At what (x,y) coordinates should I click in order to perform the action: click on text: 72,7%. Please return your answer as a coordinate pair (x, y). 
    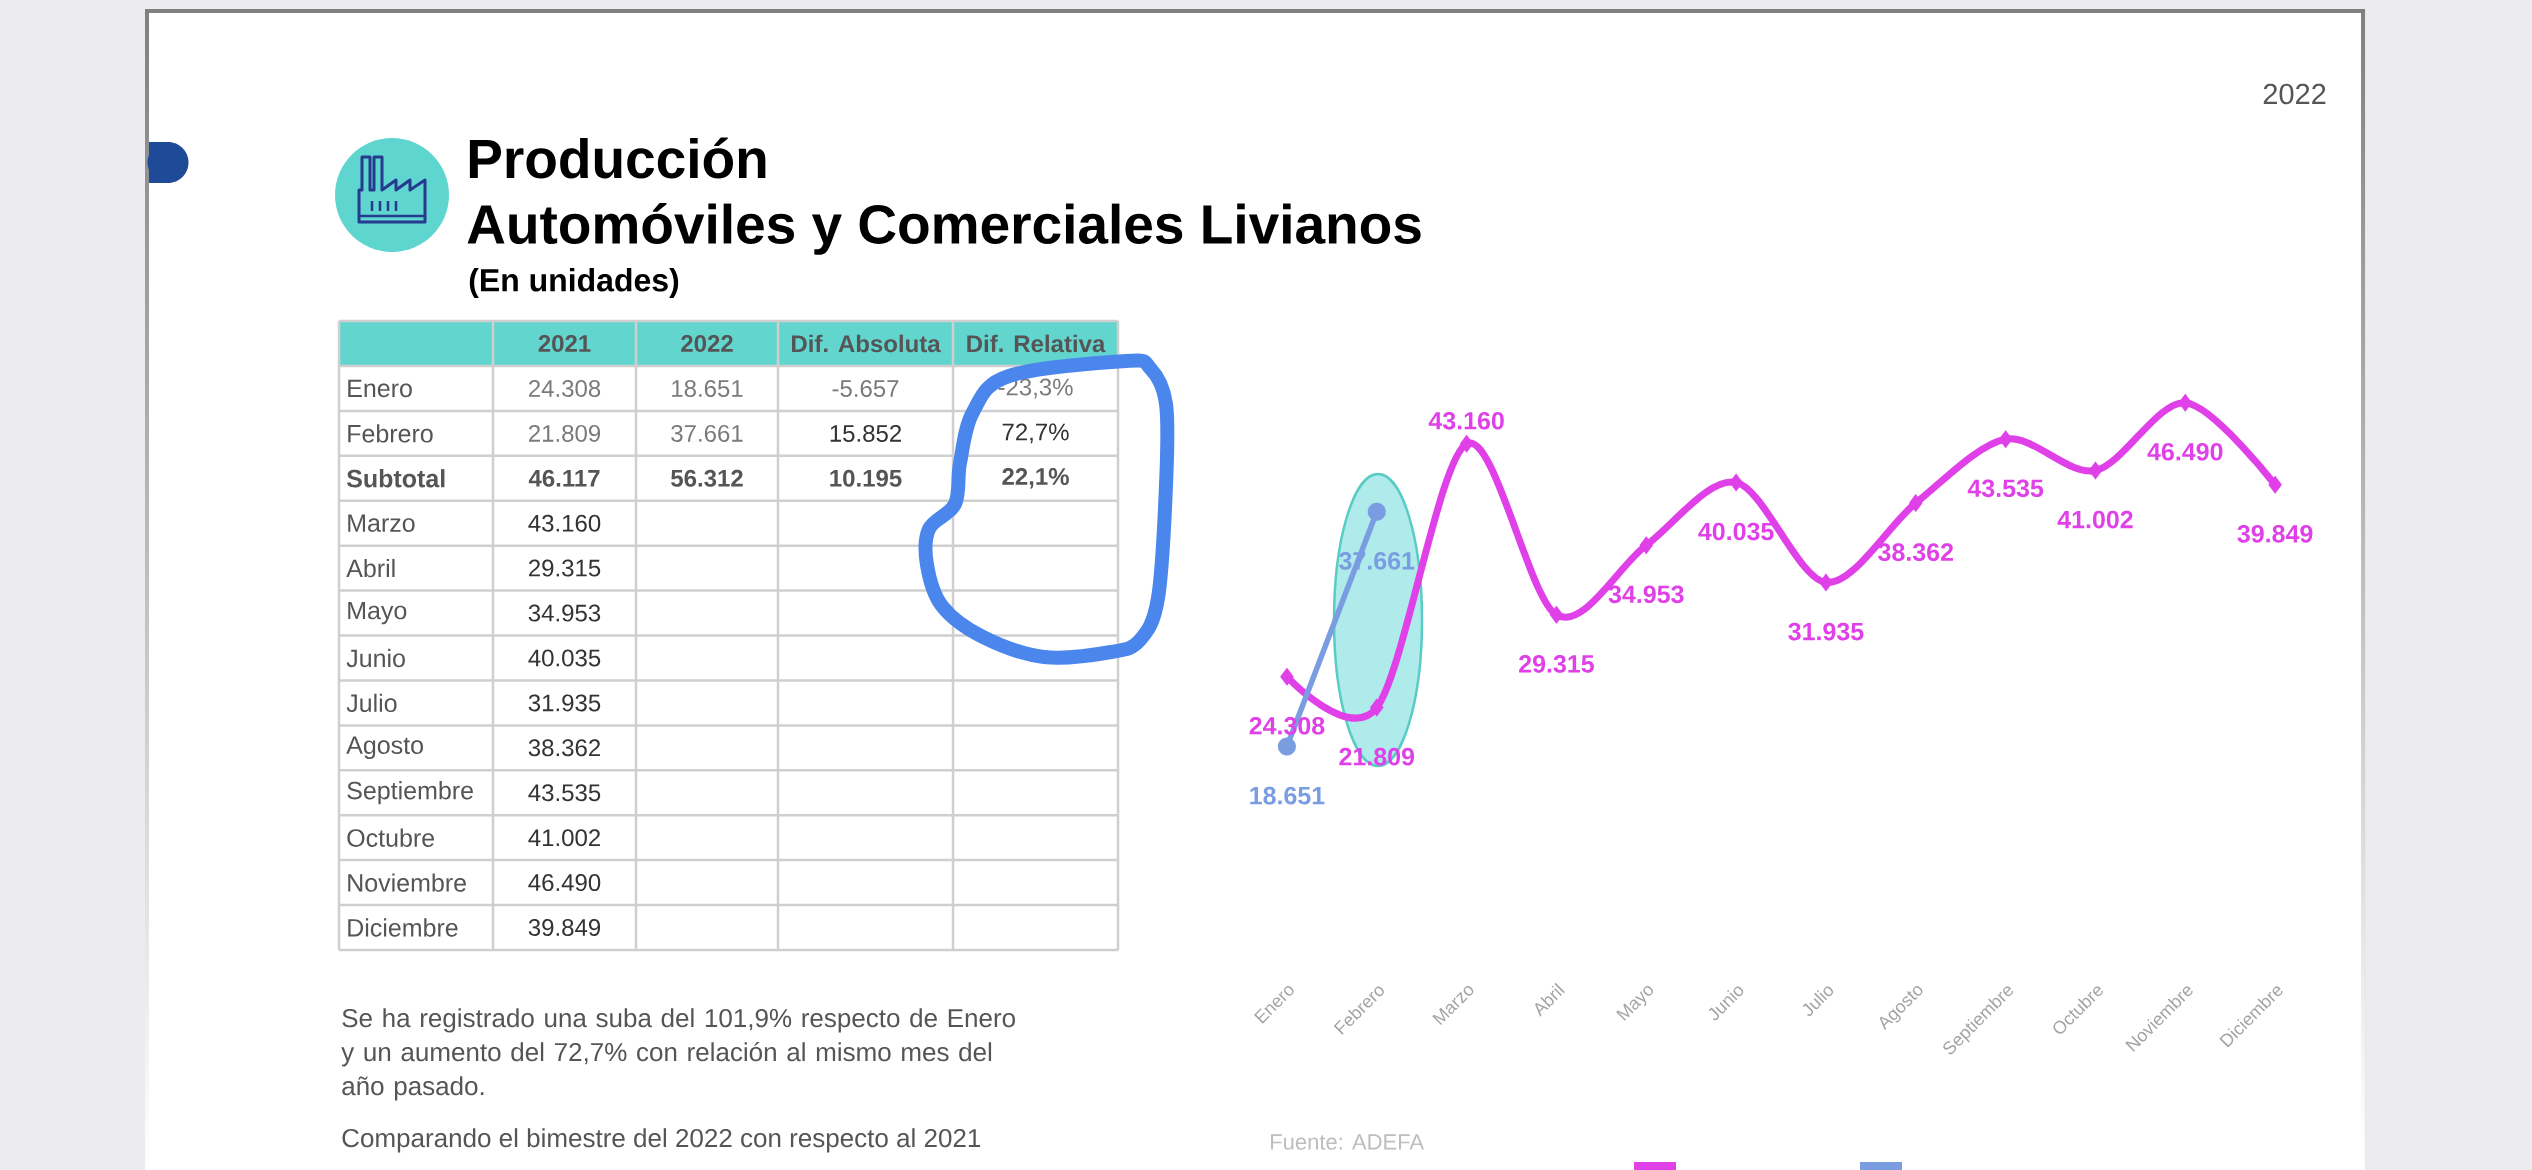
    Looking at the image, I should click on (1035, 433).